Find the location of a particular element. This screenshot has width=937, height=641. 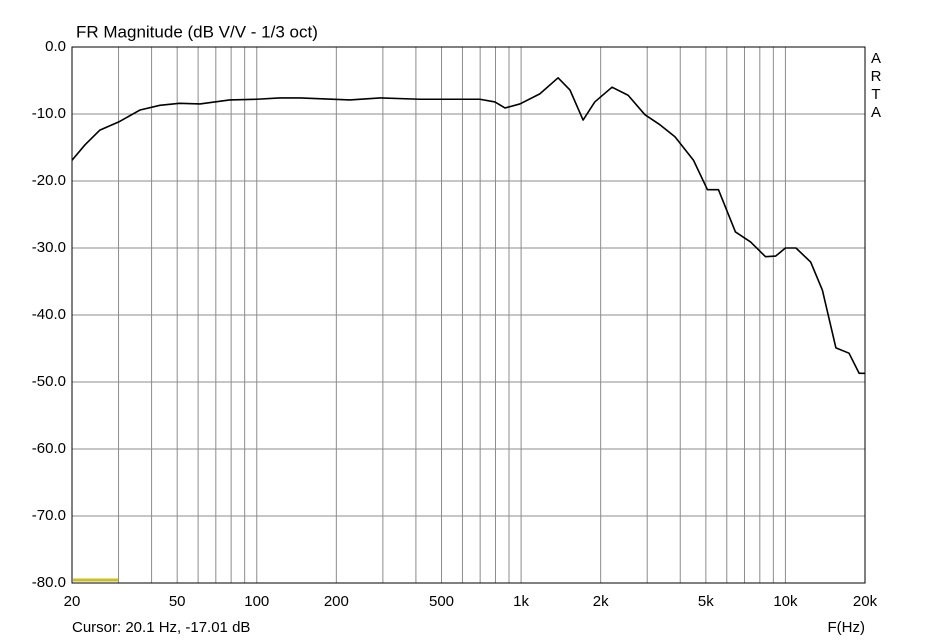

y-tick-label: -10.0 is located at coordinates (49, 113).